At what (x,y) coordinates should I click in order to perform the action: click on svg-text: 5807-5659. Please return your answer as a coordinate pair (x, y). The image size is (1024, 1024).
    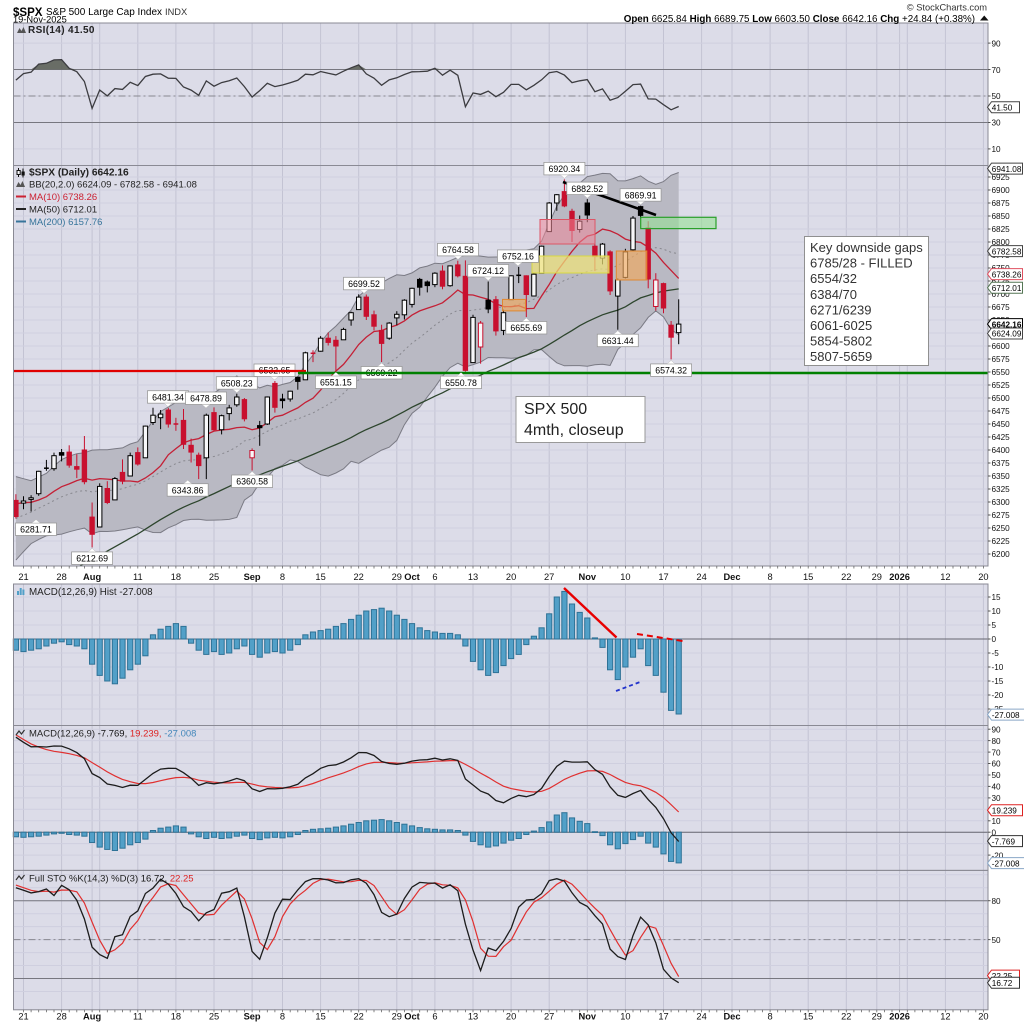
    Looking at the image, I should click on (841, 356).